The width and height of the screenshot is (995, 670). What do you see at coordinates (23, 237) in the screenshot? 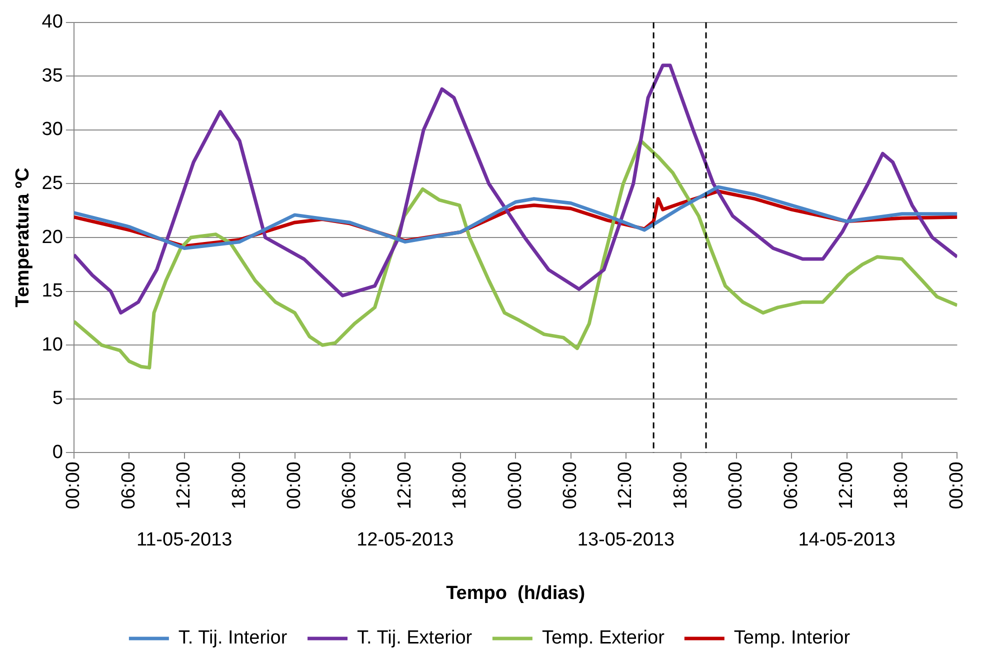
I see `y-axis-title: Temperatura ºC` at bounding box center [23, 237].